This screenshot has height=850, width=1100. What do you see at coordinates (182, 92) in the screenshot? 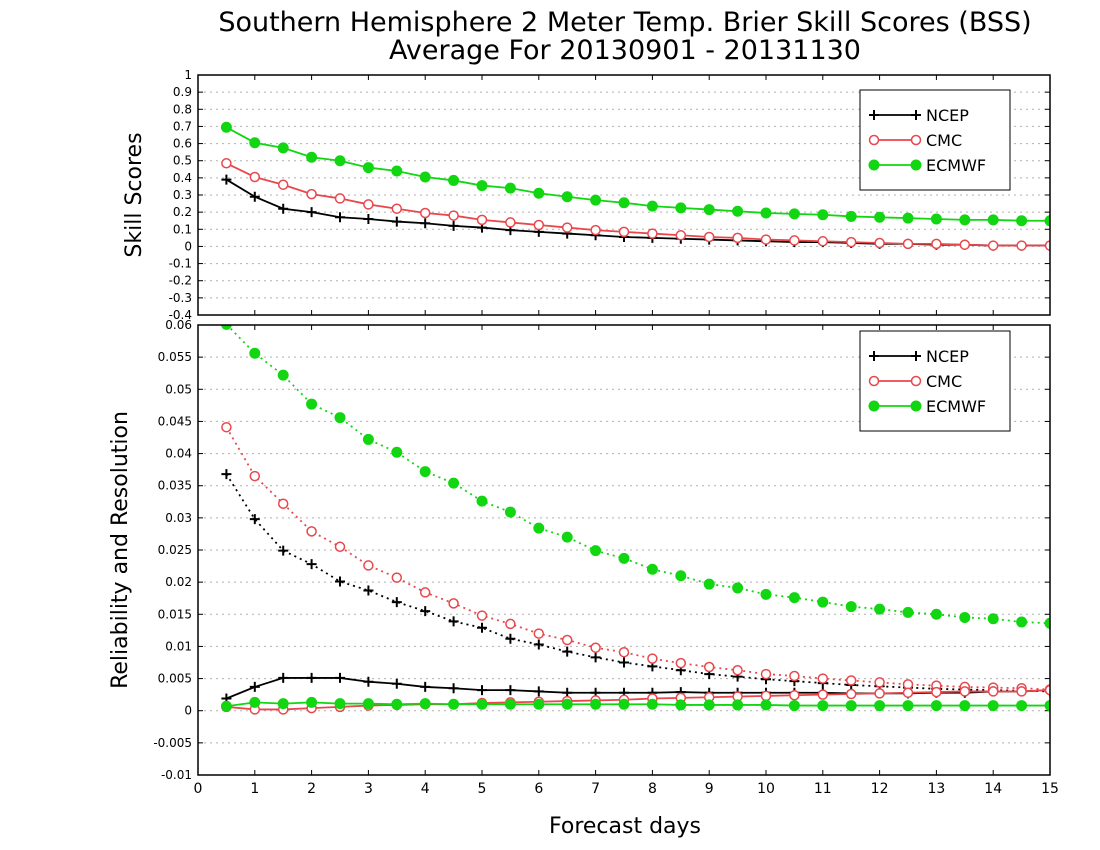
I see `y-tick-label: 0.9` at bounding box center [182, 92].